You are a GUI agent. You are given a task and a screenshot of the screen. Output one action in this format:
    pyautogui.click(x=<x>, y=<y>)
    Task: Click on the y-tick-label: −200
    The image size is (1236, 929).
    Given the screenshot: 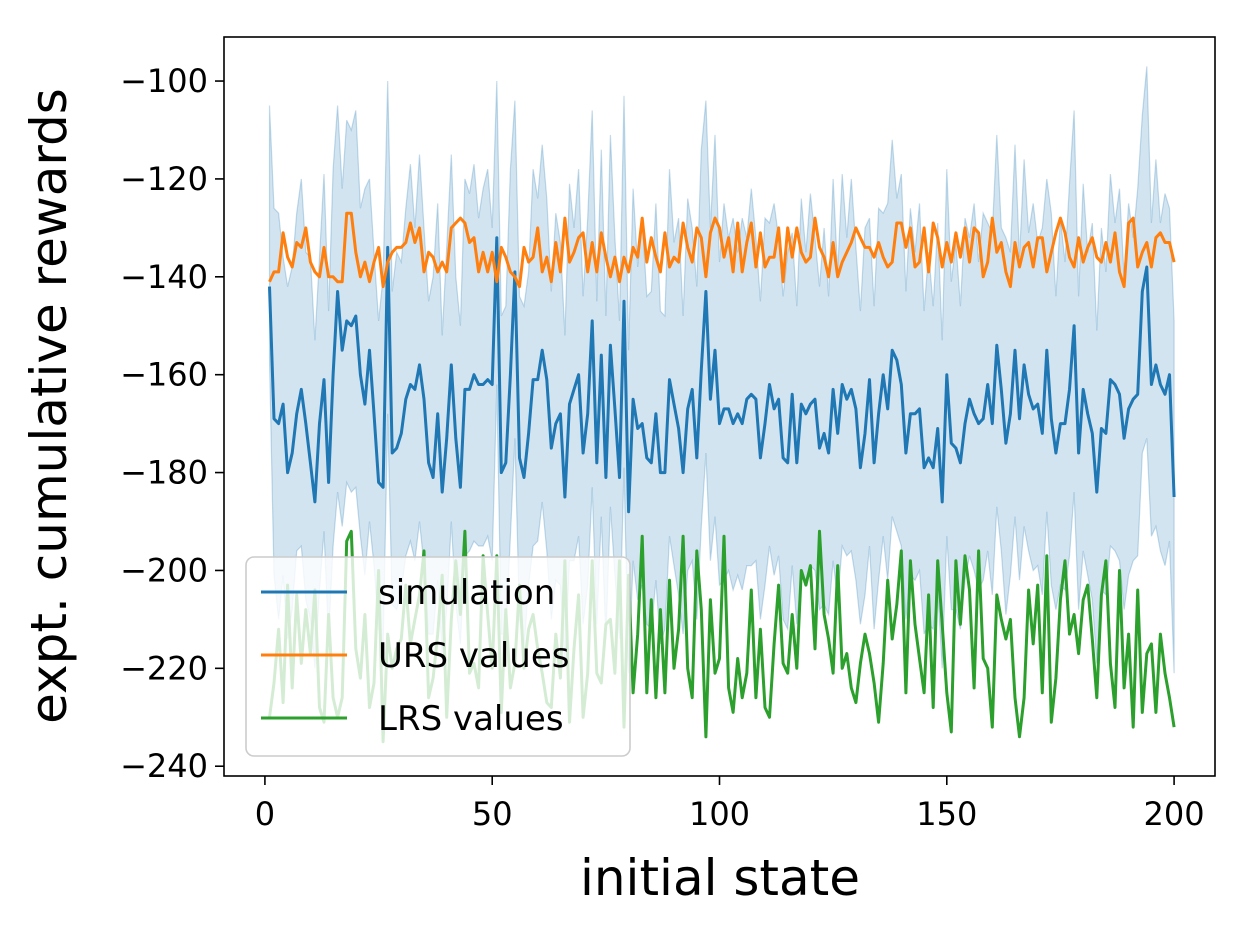 What is the action you would take?
    pyautogui.click(x=164, y=570)
    